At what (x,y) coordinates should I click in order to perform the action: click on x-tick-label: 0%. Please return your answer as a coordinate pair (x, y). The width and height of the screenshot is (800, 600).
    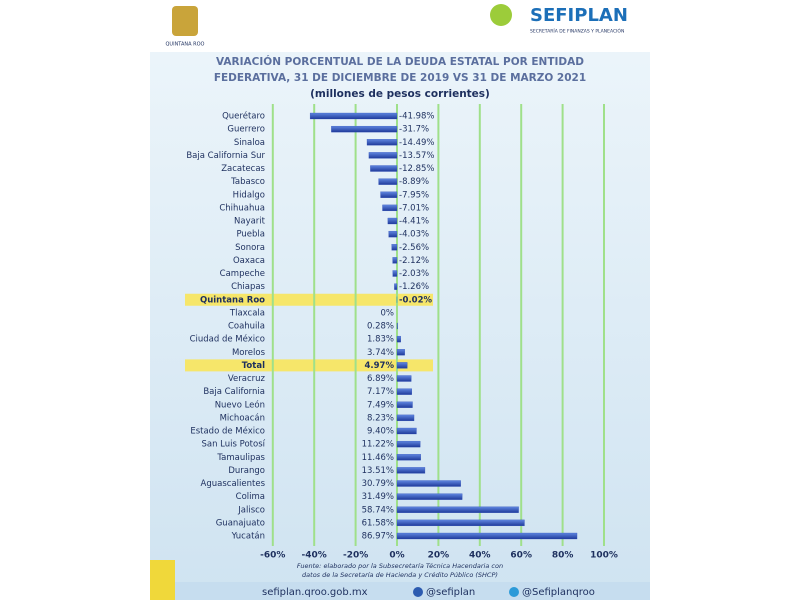
    Looking at the image, I should click on (396, 556).